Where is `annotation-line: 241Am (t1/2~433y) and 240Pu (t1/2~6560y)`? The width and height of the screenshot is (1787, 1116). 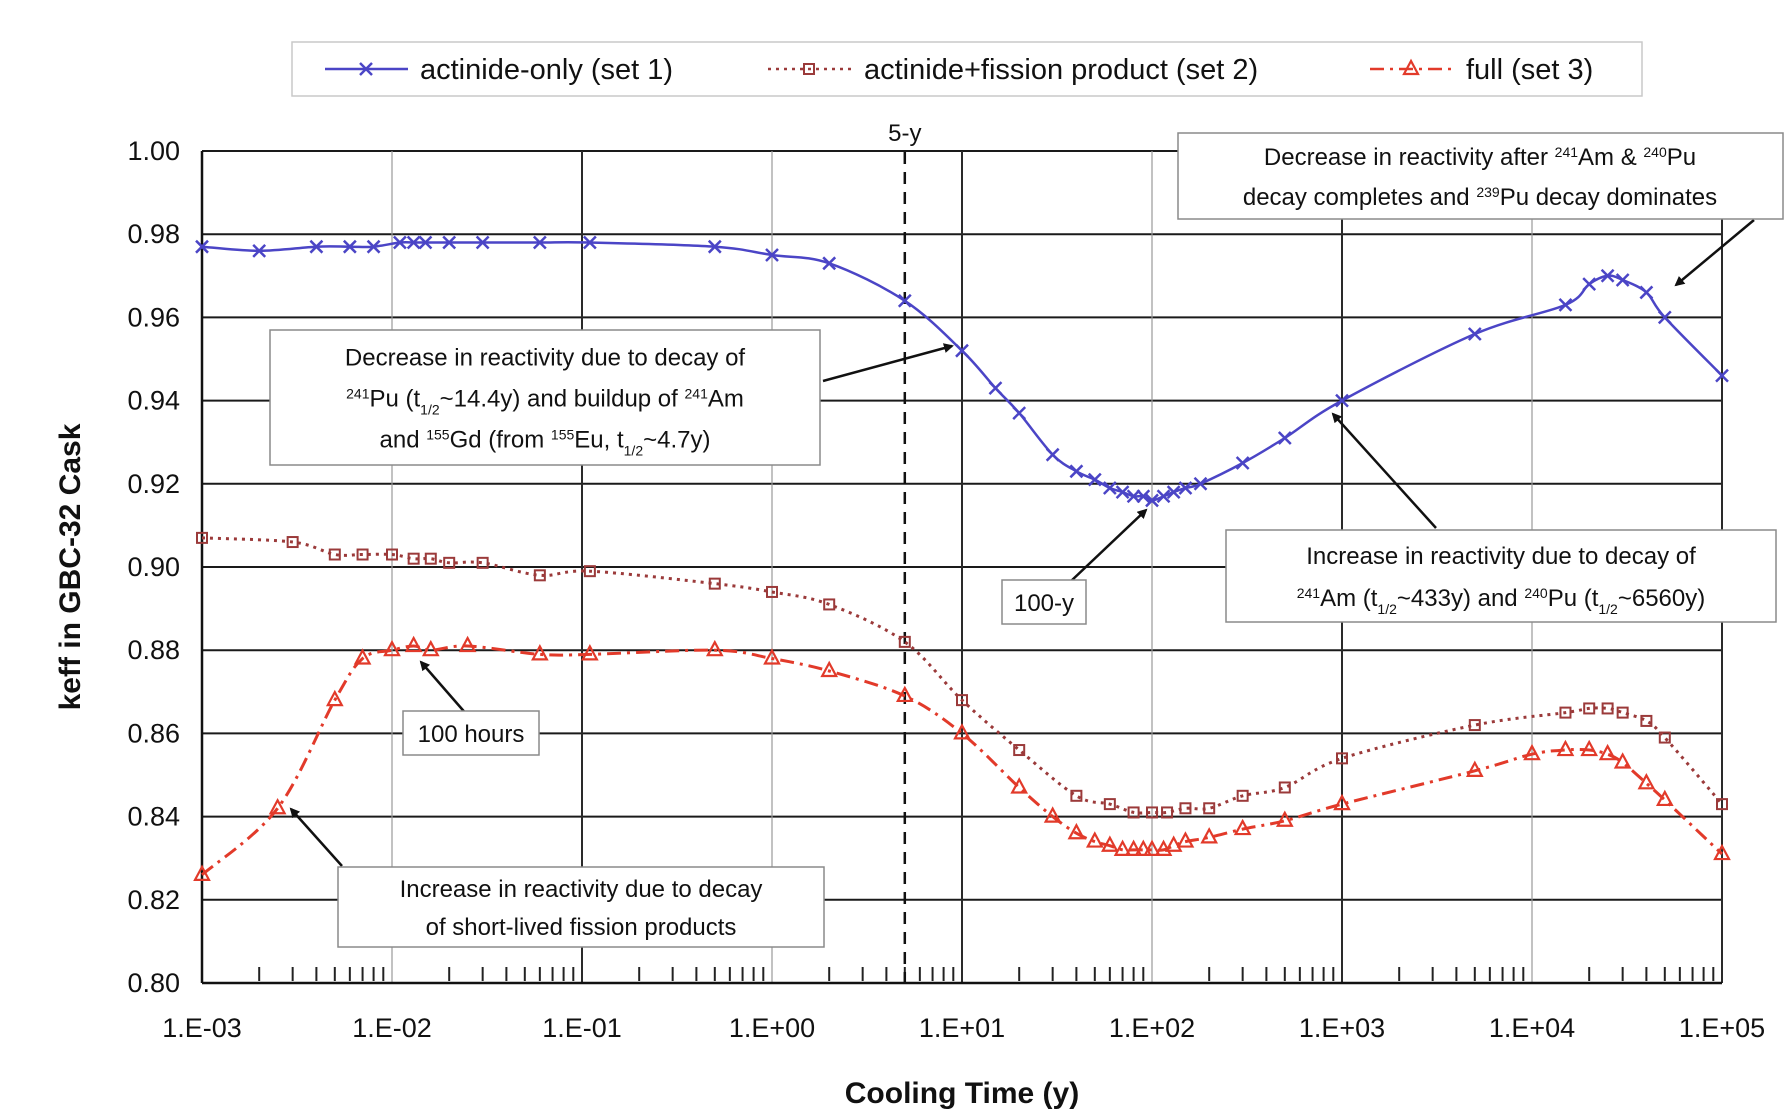
annotation-line: 241Am (t1/2~433y) and 240Pu (t1/2~6560y) is located at coordinates (1501, 601).